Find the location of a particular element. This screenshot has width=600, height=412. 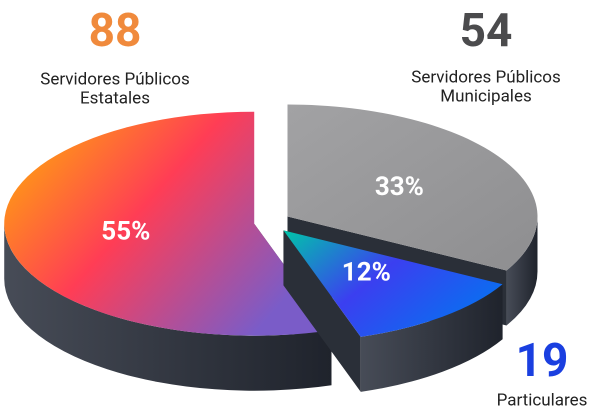

slice-side is located at coordinates (322, 311).